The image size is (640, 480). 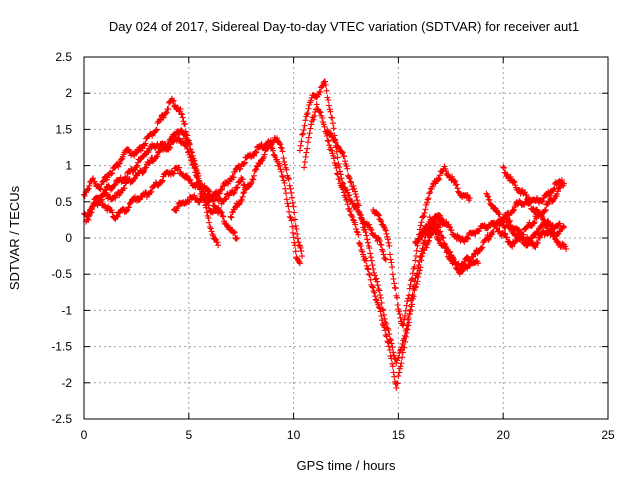 I want to click on x-tick-label: 20, so click(x=504, y=435).